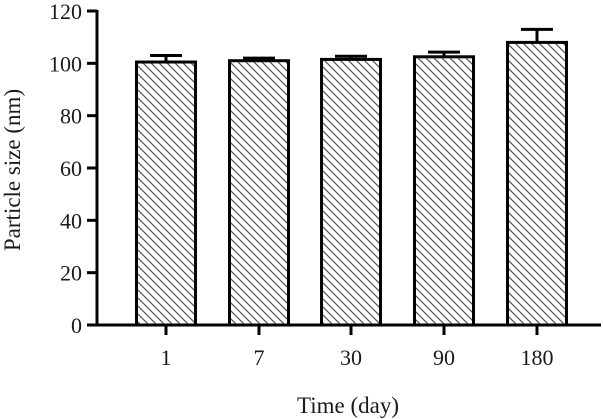  What do you see at coordinates (12, 170) in the screenshot?
I see `y-axis-label: Particle size (nm)` at bounding box center [12, 170].